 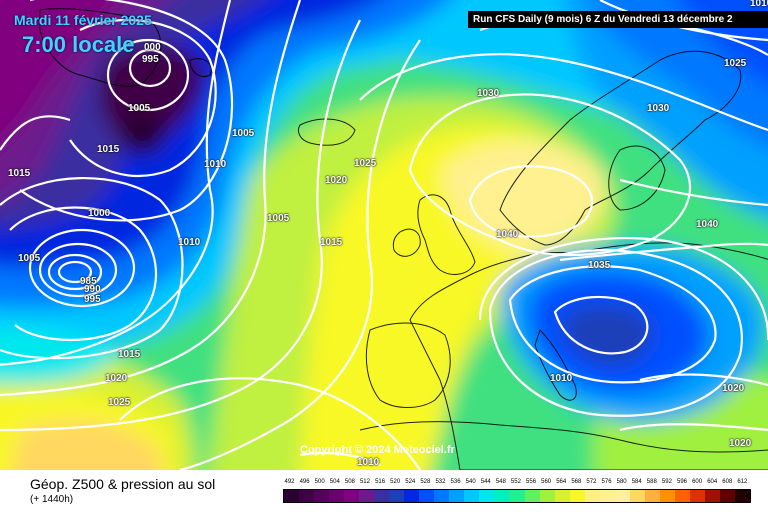 I want to click on scale-label: 516, so click(x=380, y=482).